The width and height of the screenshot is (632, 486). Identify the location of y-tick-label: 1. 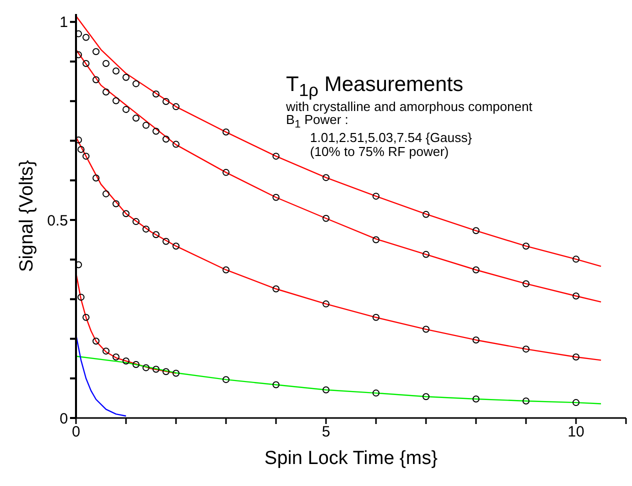
(64, 23).